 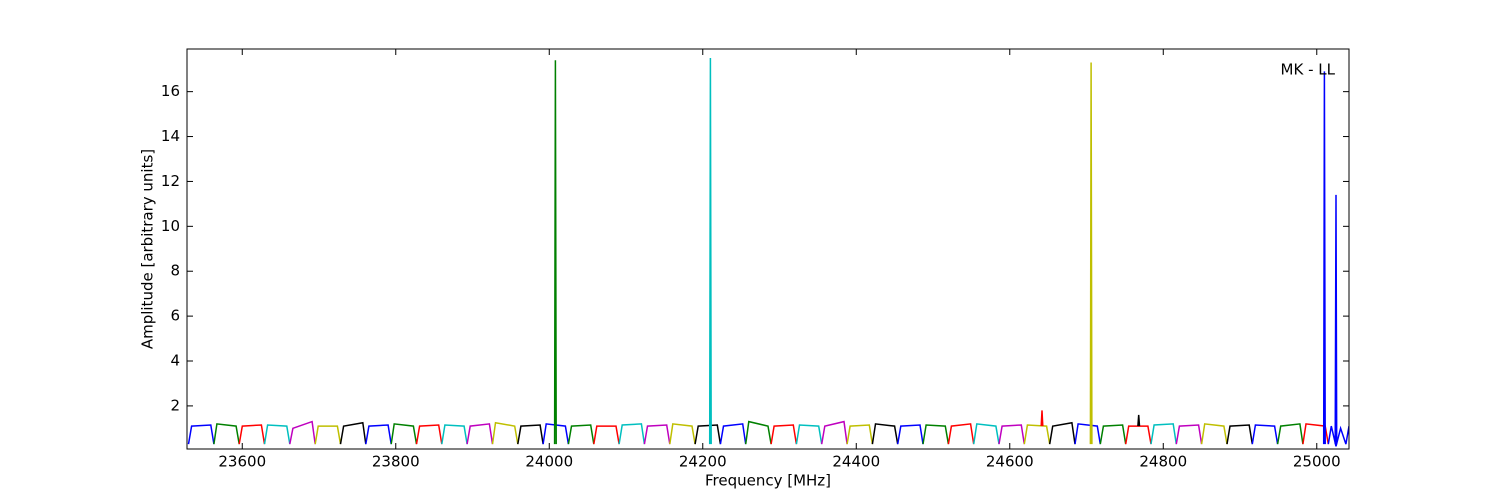 What do you see at coordinates (549, 462) in the screenshot?
I see `x-tick-label: 24000` at bounding box center [549, 462].